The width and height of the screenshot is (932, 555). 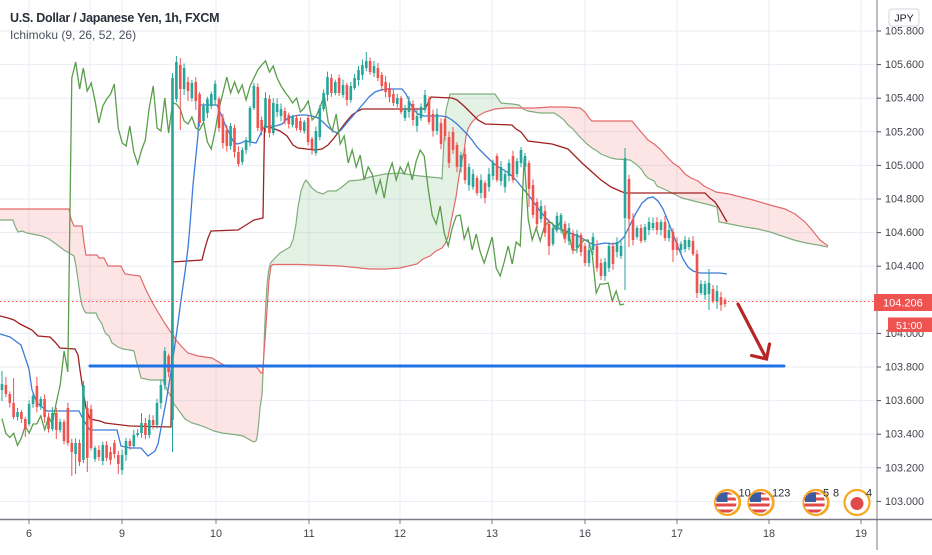 I want to click on svg-text: 11, so click(x=308, y=534).